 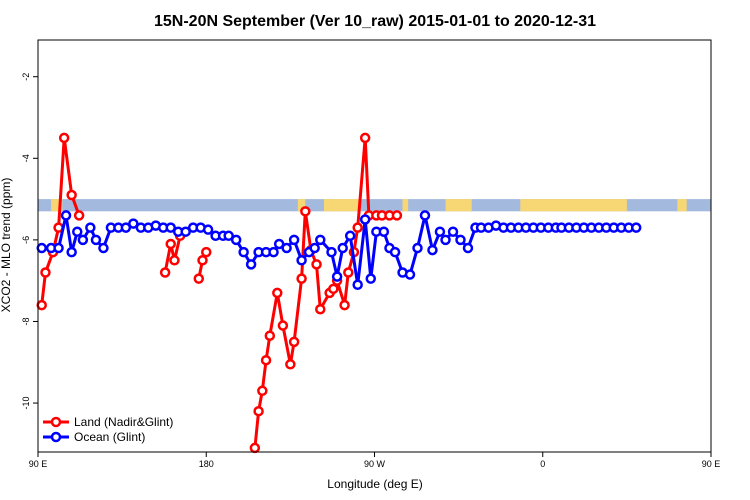 What do you see at coordinates (26, 77) in the screenshot?
I see `y-tick-label: -2` at bounding box center [26, 77].